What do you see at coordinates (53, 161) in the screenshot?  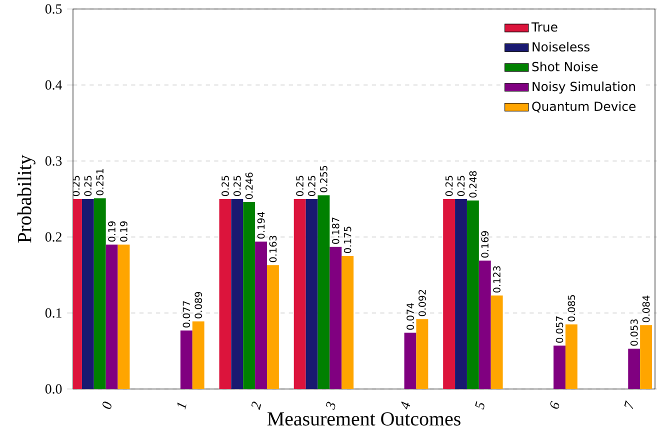 I see `y-tick-label: 0.3` at bounding box center [53, 161].